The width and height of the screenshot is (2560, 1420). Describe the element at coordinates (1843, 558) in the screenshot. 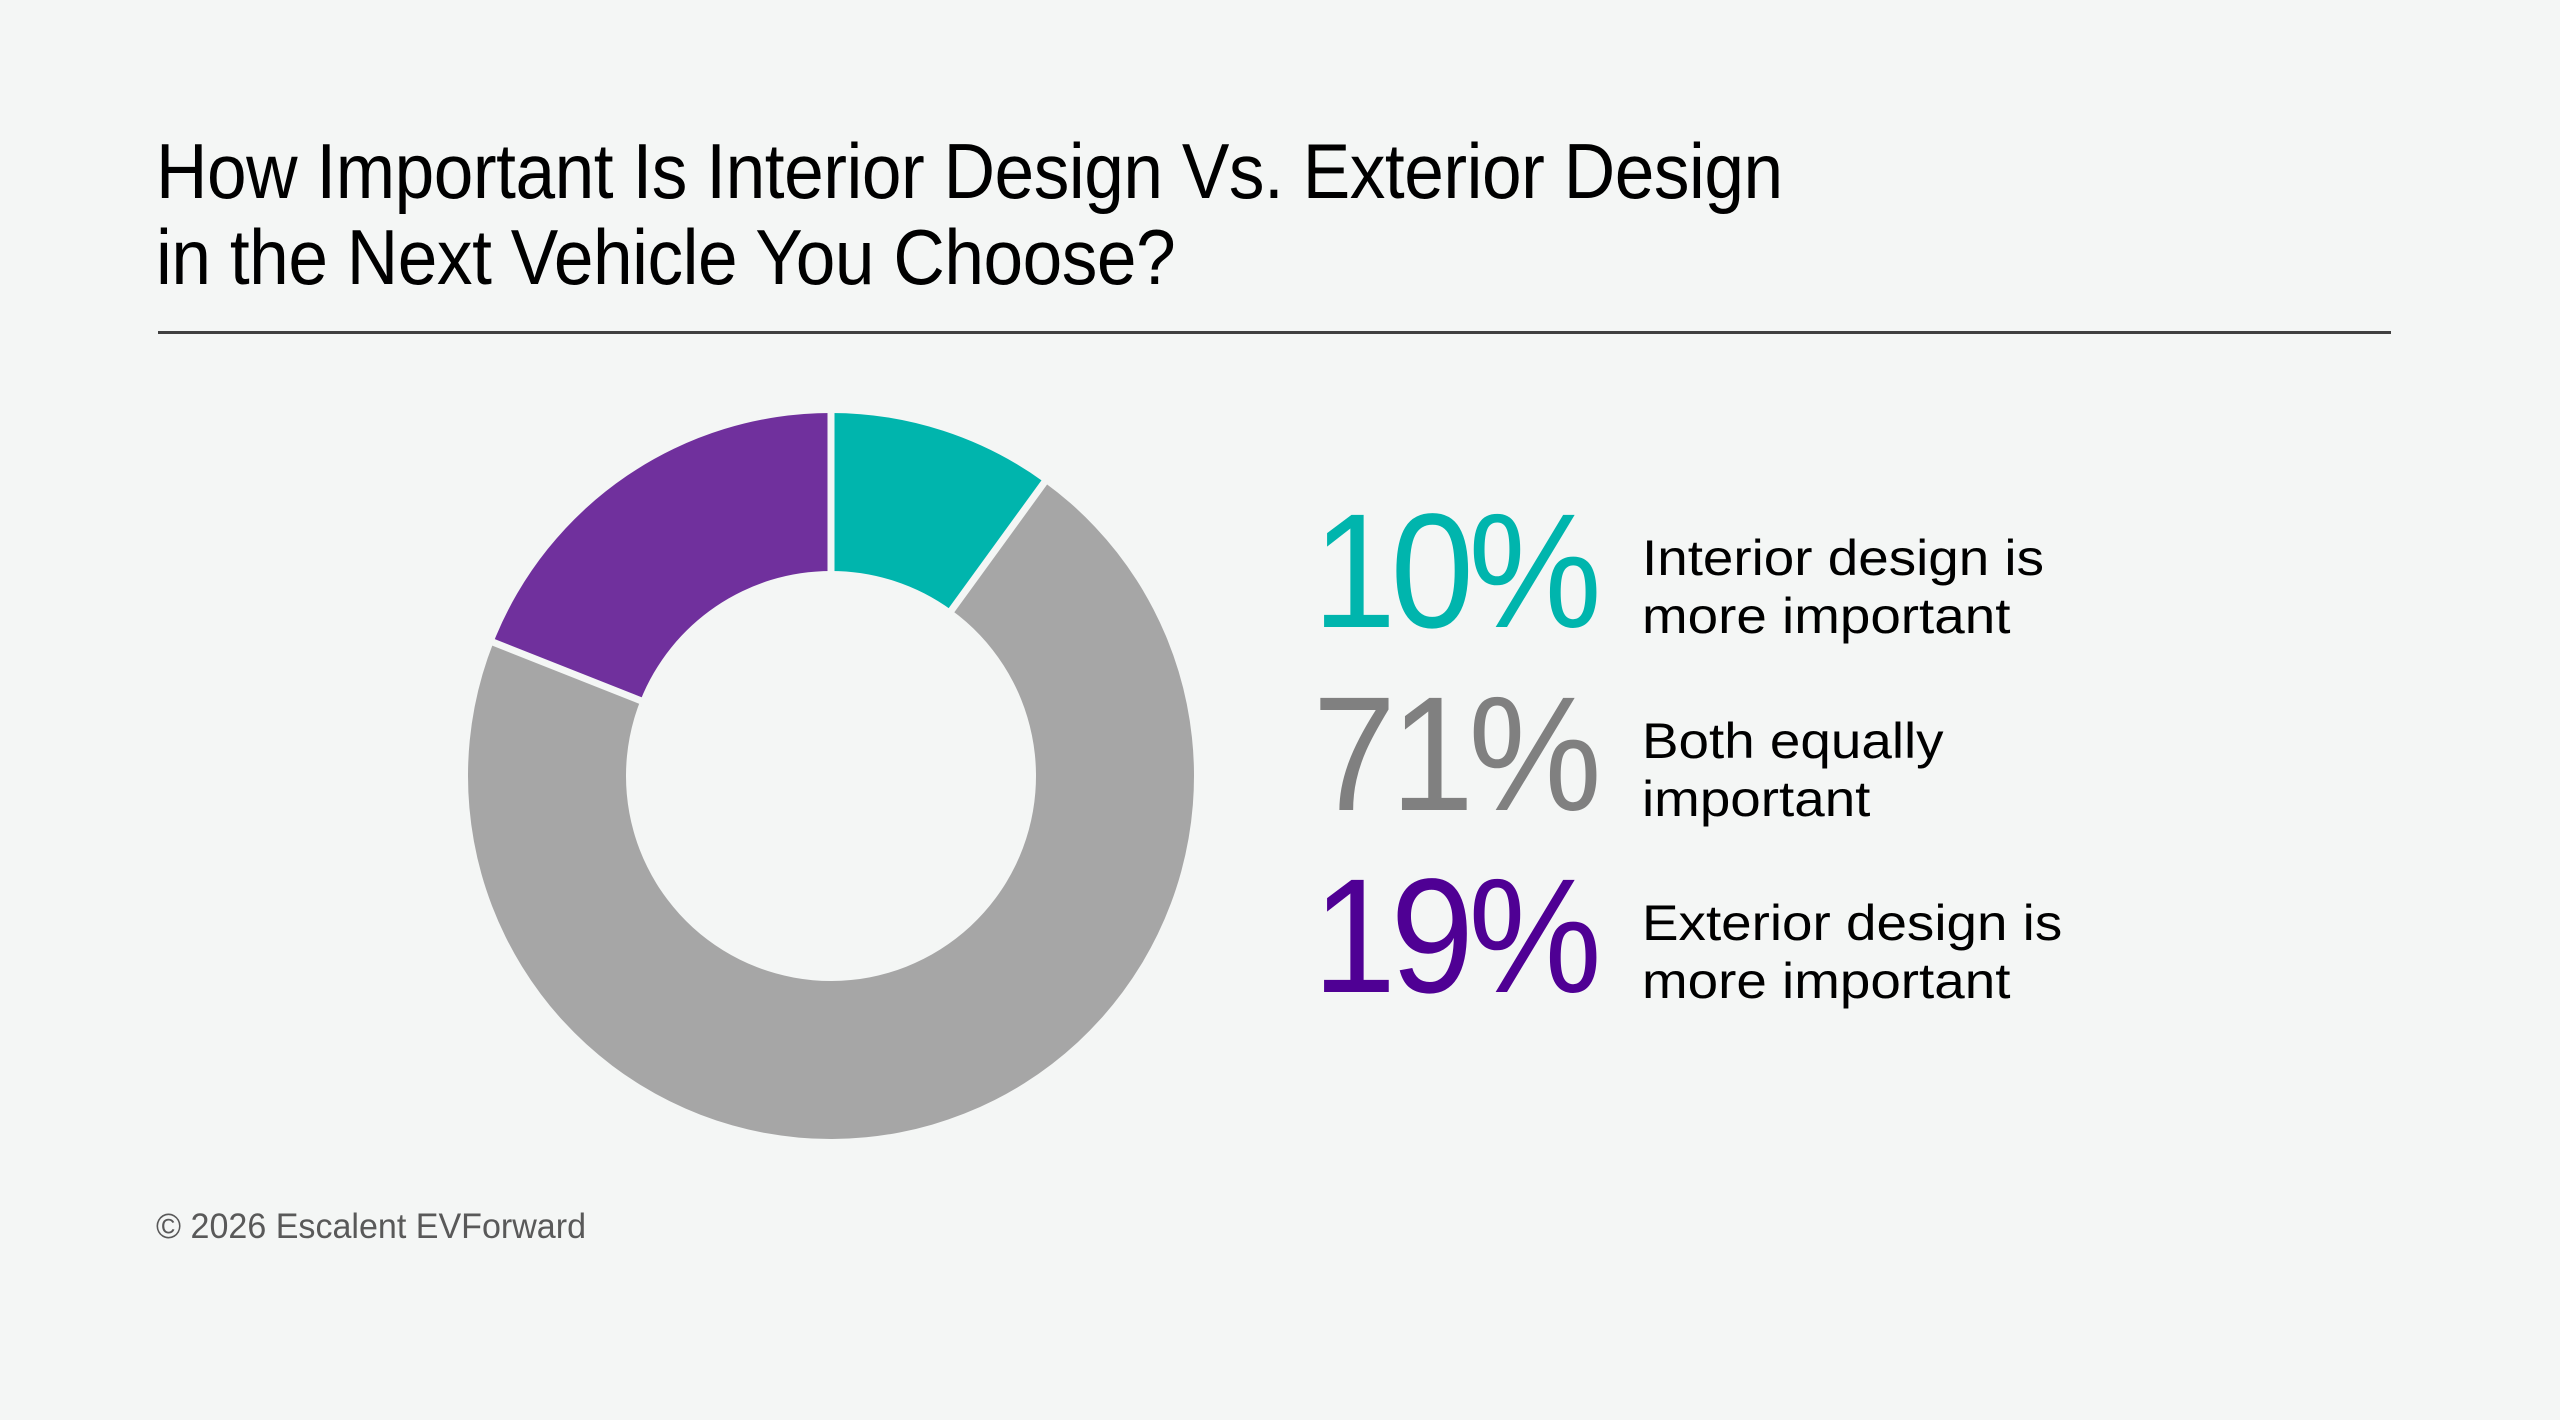

I see `stat-label-interior-line-1: Interior design is` at that location.